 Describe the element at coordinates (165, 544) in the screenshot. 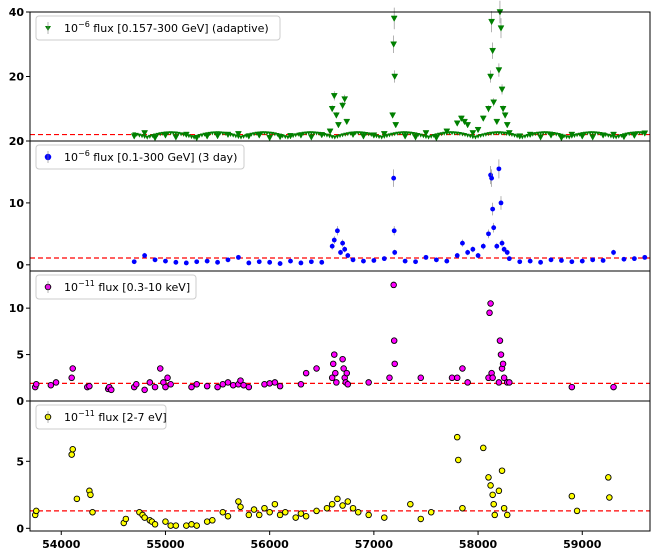

I see `x-tick-label: 55000` at that location.